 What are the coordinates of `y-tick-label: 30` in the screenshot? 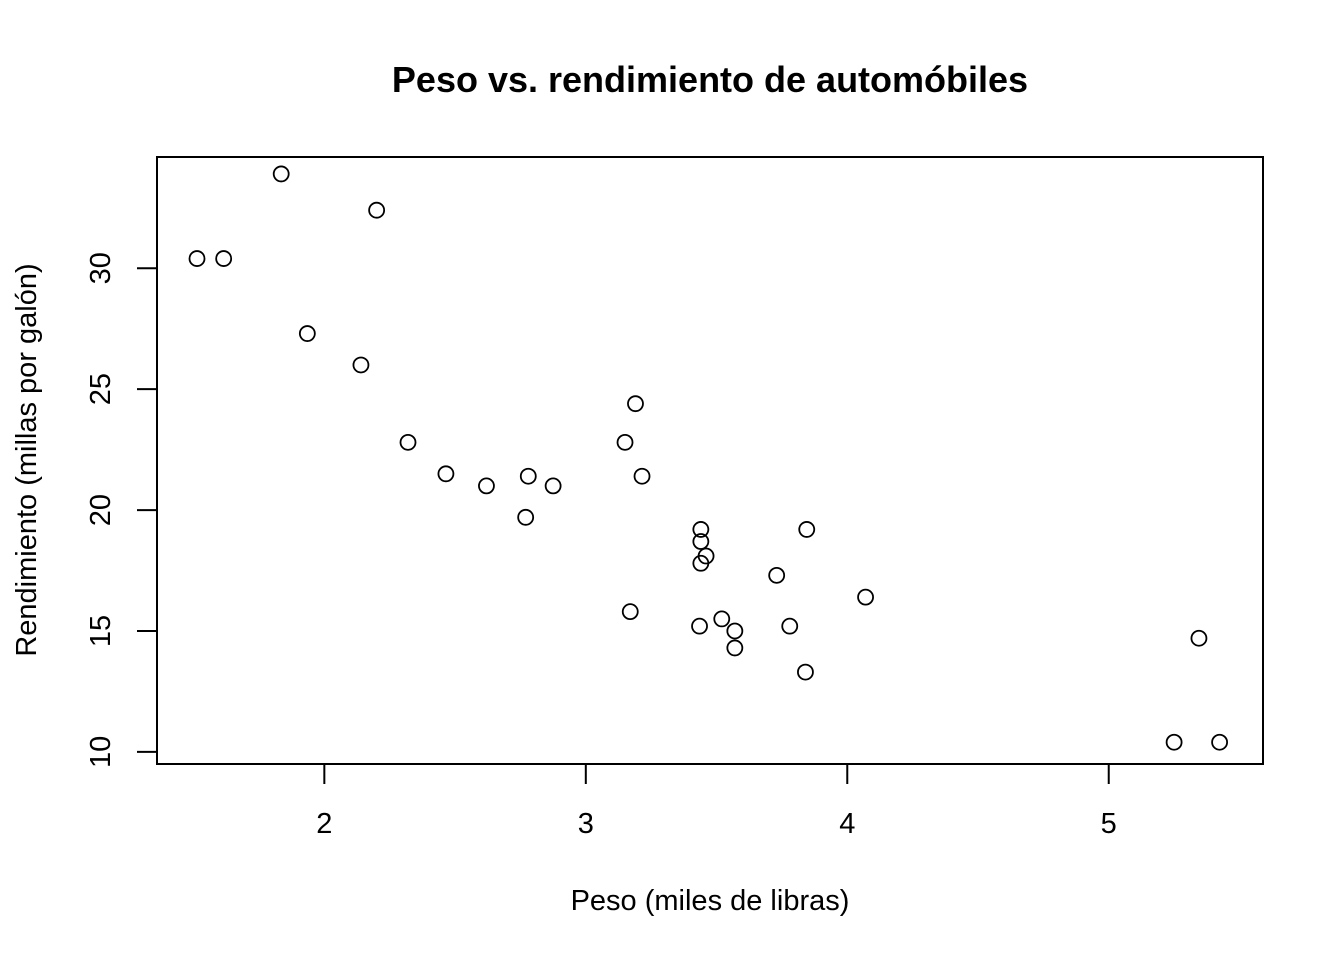 It's located at (101, 268).